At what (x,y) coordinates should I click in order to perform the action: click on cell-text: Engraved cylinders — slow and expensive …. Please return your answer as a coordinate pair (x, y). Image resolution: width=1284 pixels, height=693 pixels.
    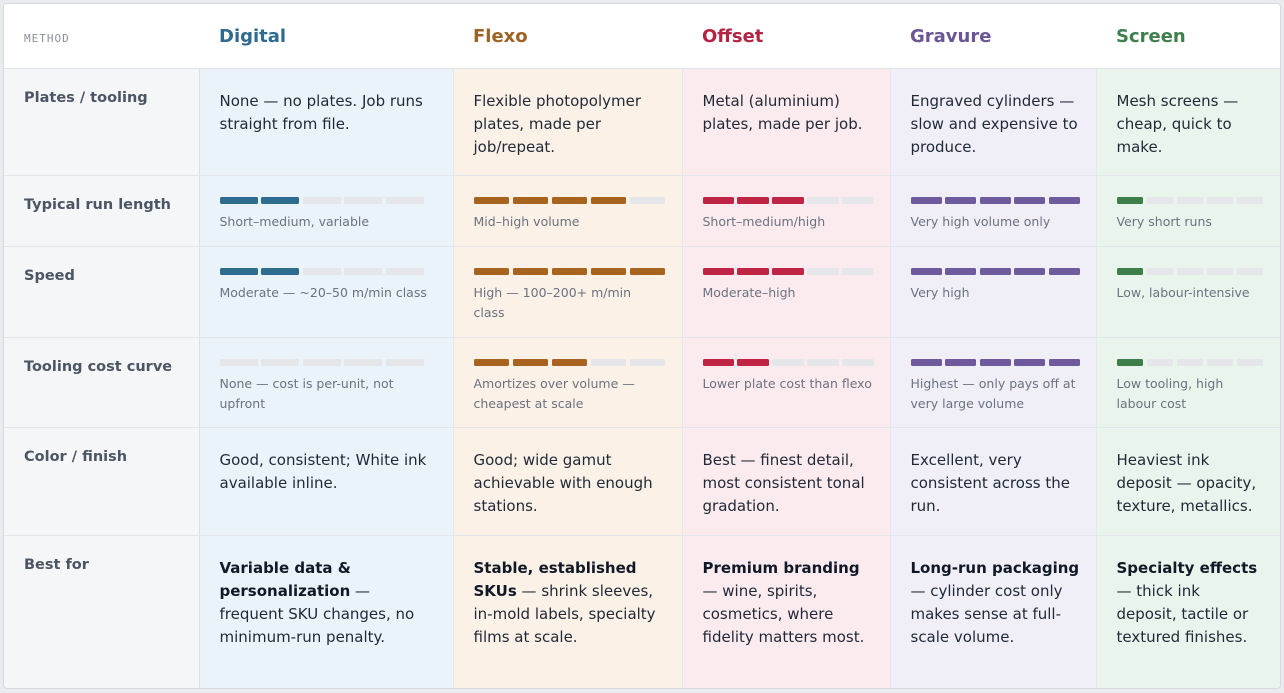
    Looking at the image, I should click on (994, 124).